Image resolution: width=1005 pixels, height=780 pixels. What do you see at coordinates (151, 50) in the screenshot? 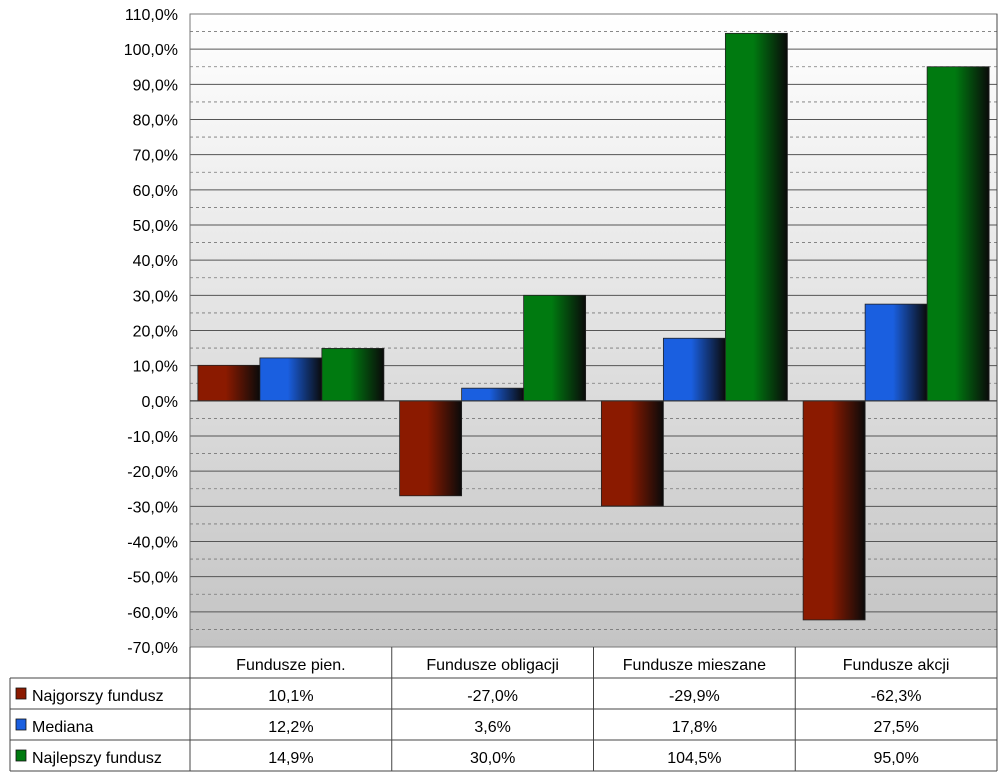
I see `y-tick-label: 100,0%` at bounding box center [151, 50].